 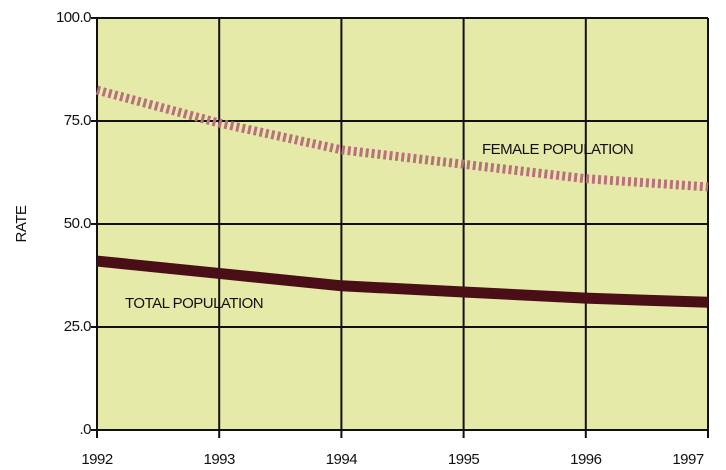 What do you see at coordinates (220, 459) in the screenshot?
I see `x-tick-label: 1993` at bounding box center [220, 459].